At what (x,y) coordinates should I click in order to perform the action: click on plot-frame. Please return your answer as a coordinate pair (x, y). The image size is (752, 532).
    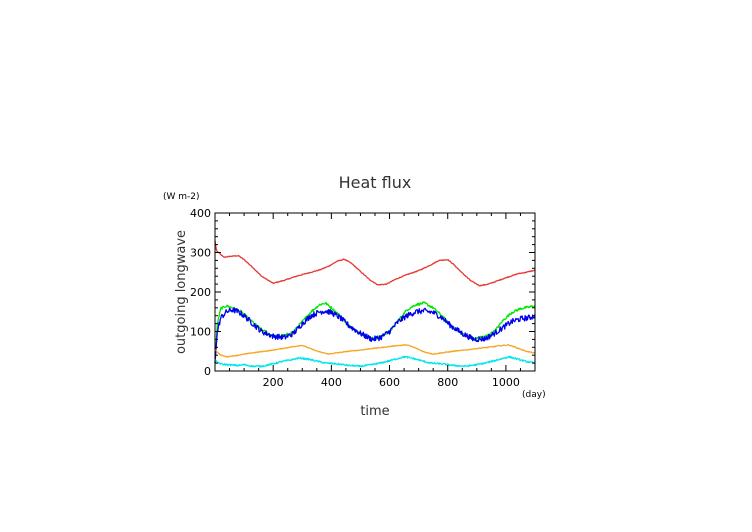
    Looking at the image, I should click on (375, 292).